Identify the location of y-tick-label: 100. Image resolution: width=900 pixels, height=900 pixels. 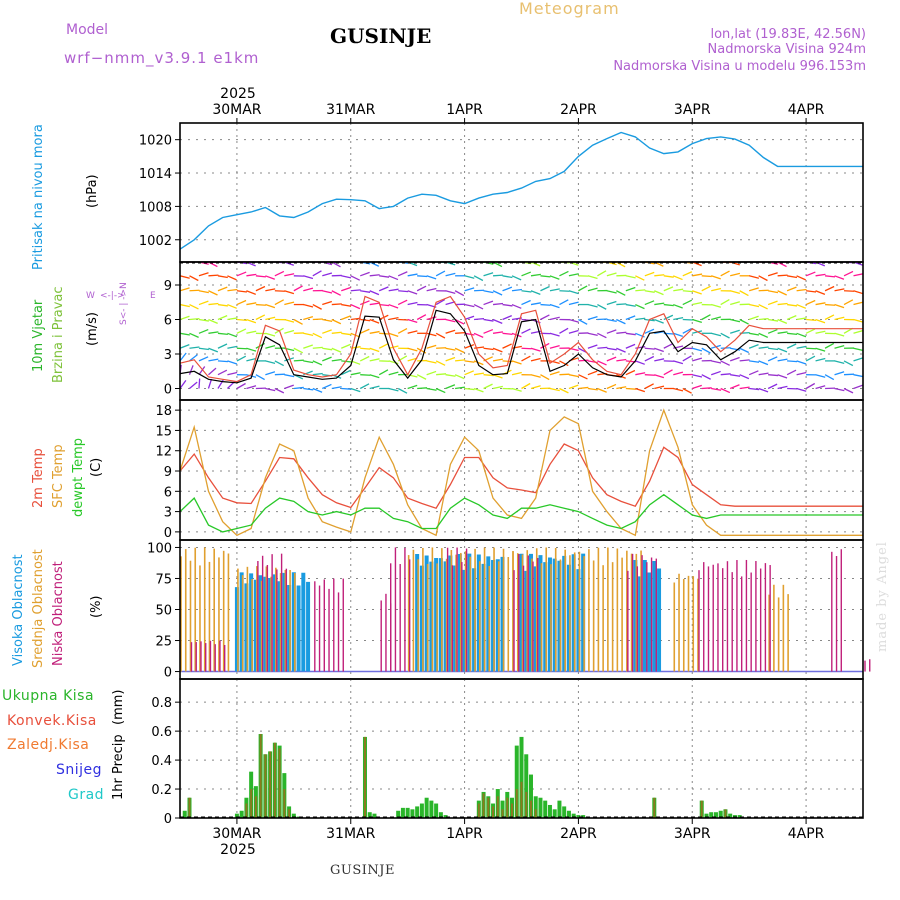
(159, 548).